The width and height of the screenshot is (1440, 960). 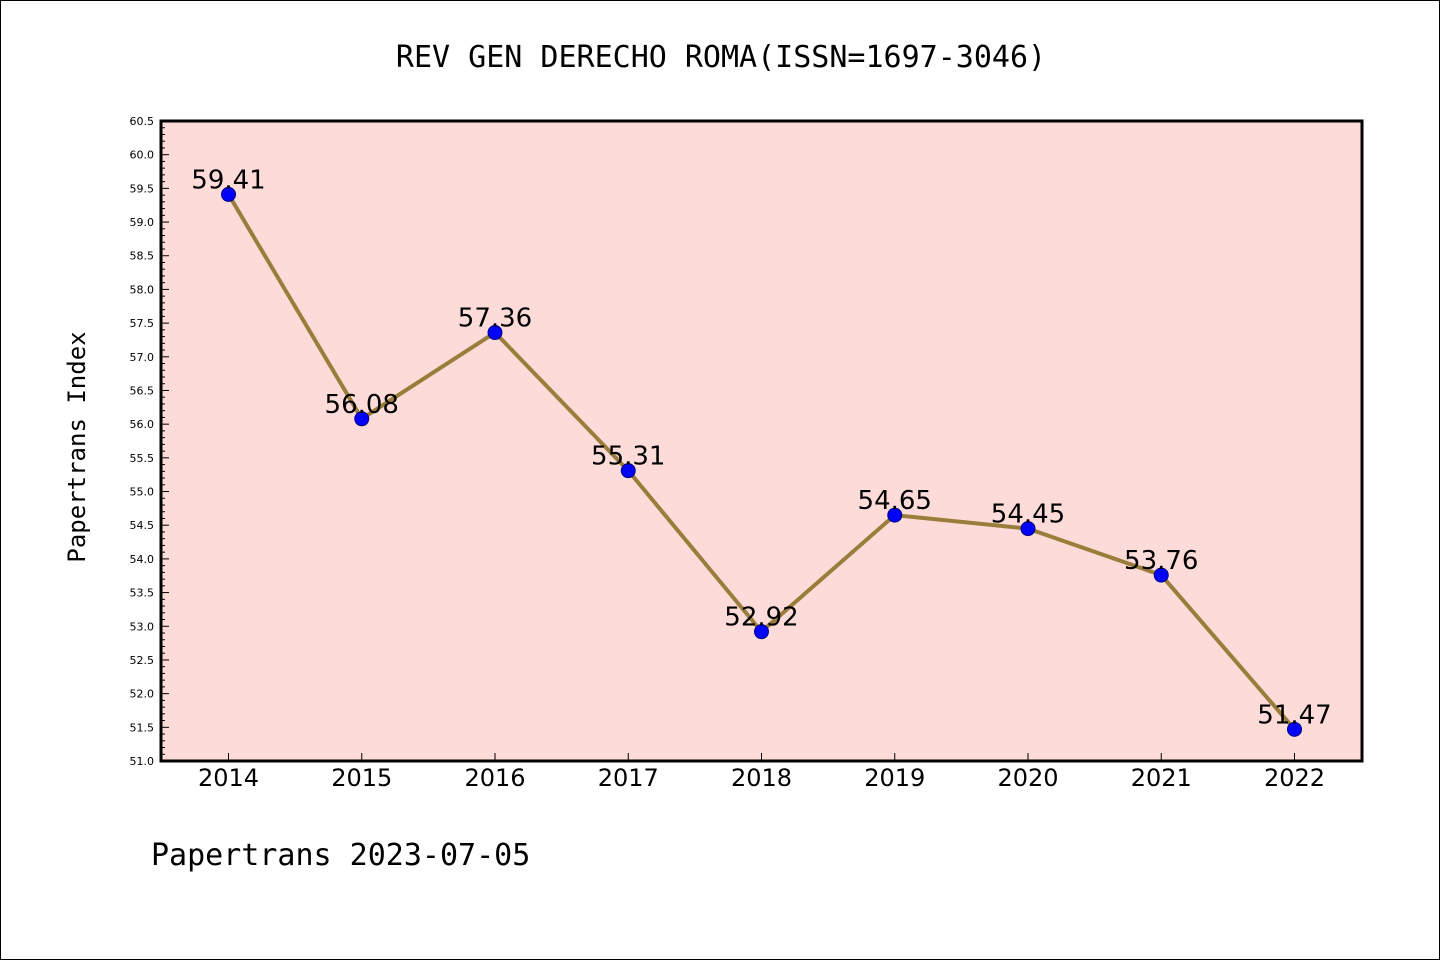 What do you see at coordinates (142, 525) in the screenshot?
I see `y-tick-label: 54.5` at bounding box center [142, 525].